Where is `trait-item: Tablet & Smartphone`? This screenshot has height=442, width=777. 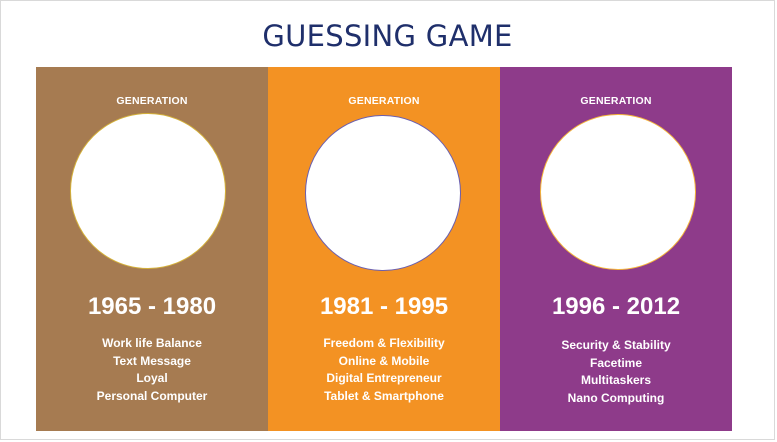
trait-item: Tablet & Smartphone is located at coordinates (384, 395).